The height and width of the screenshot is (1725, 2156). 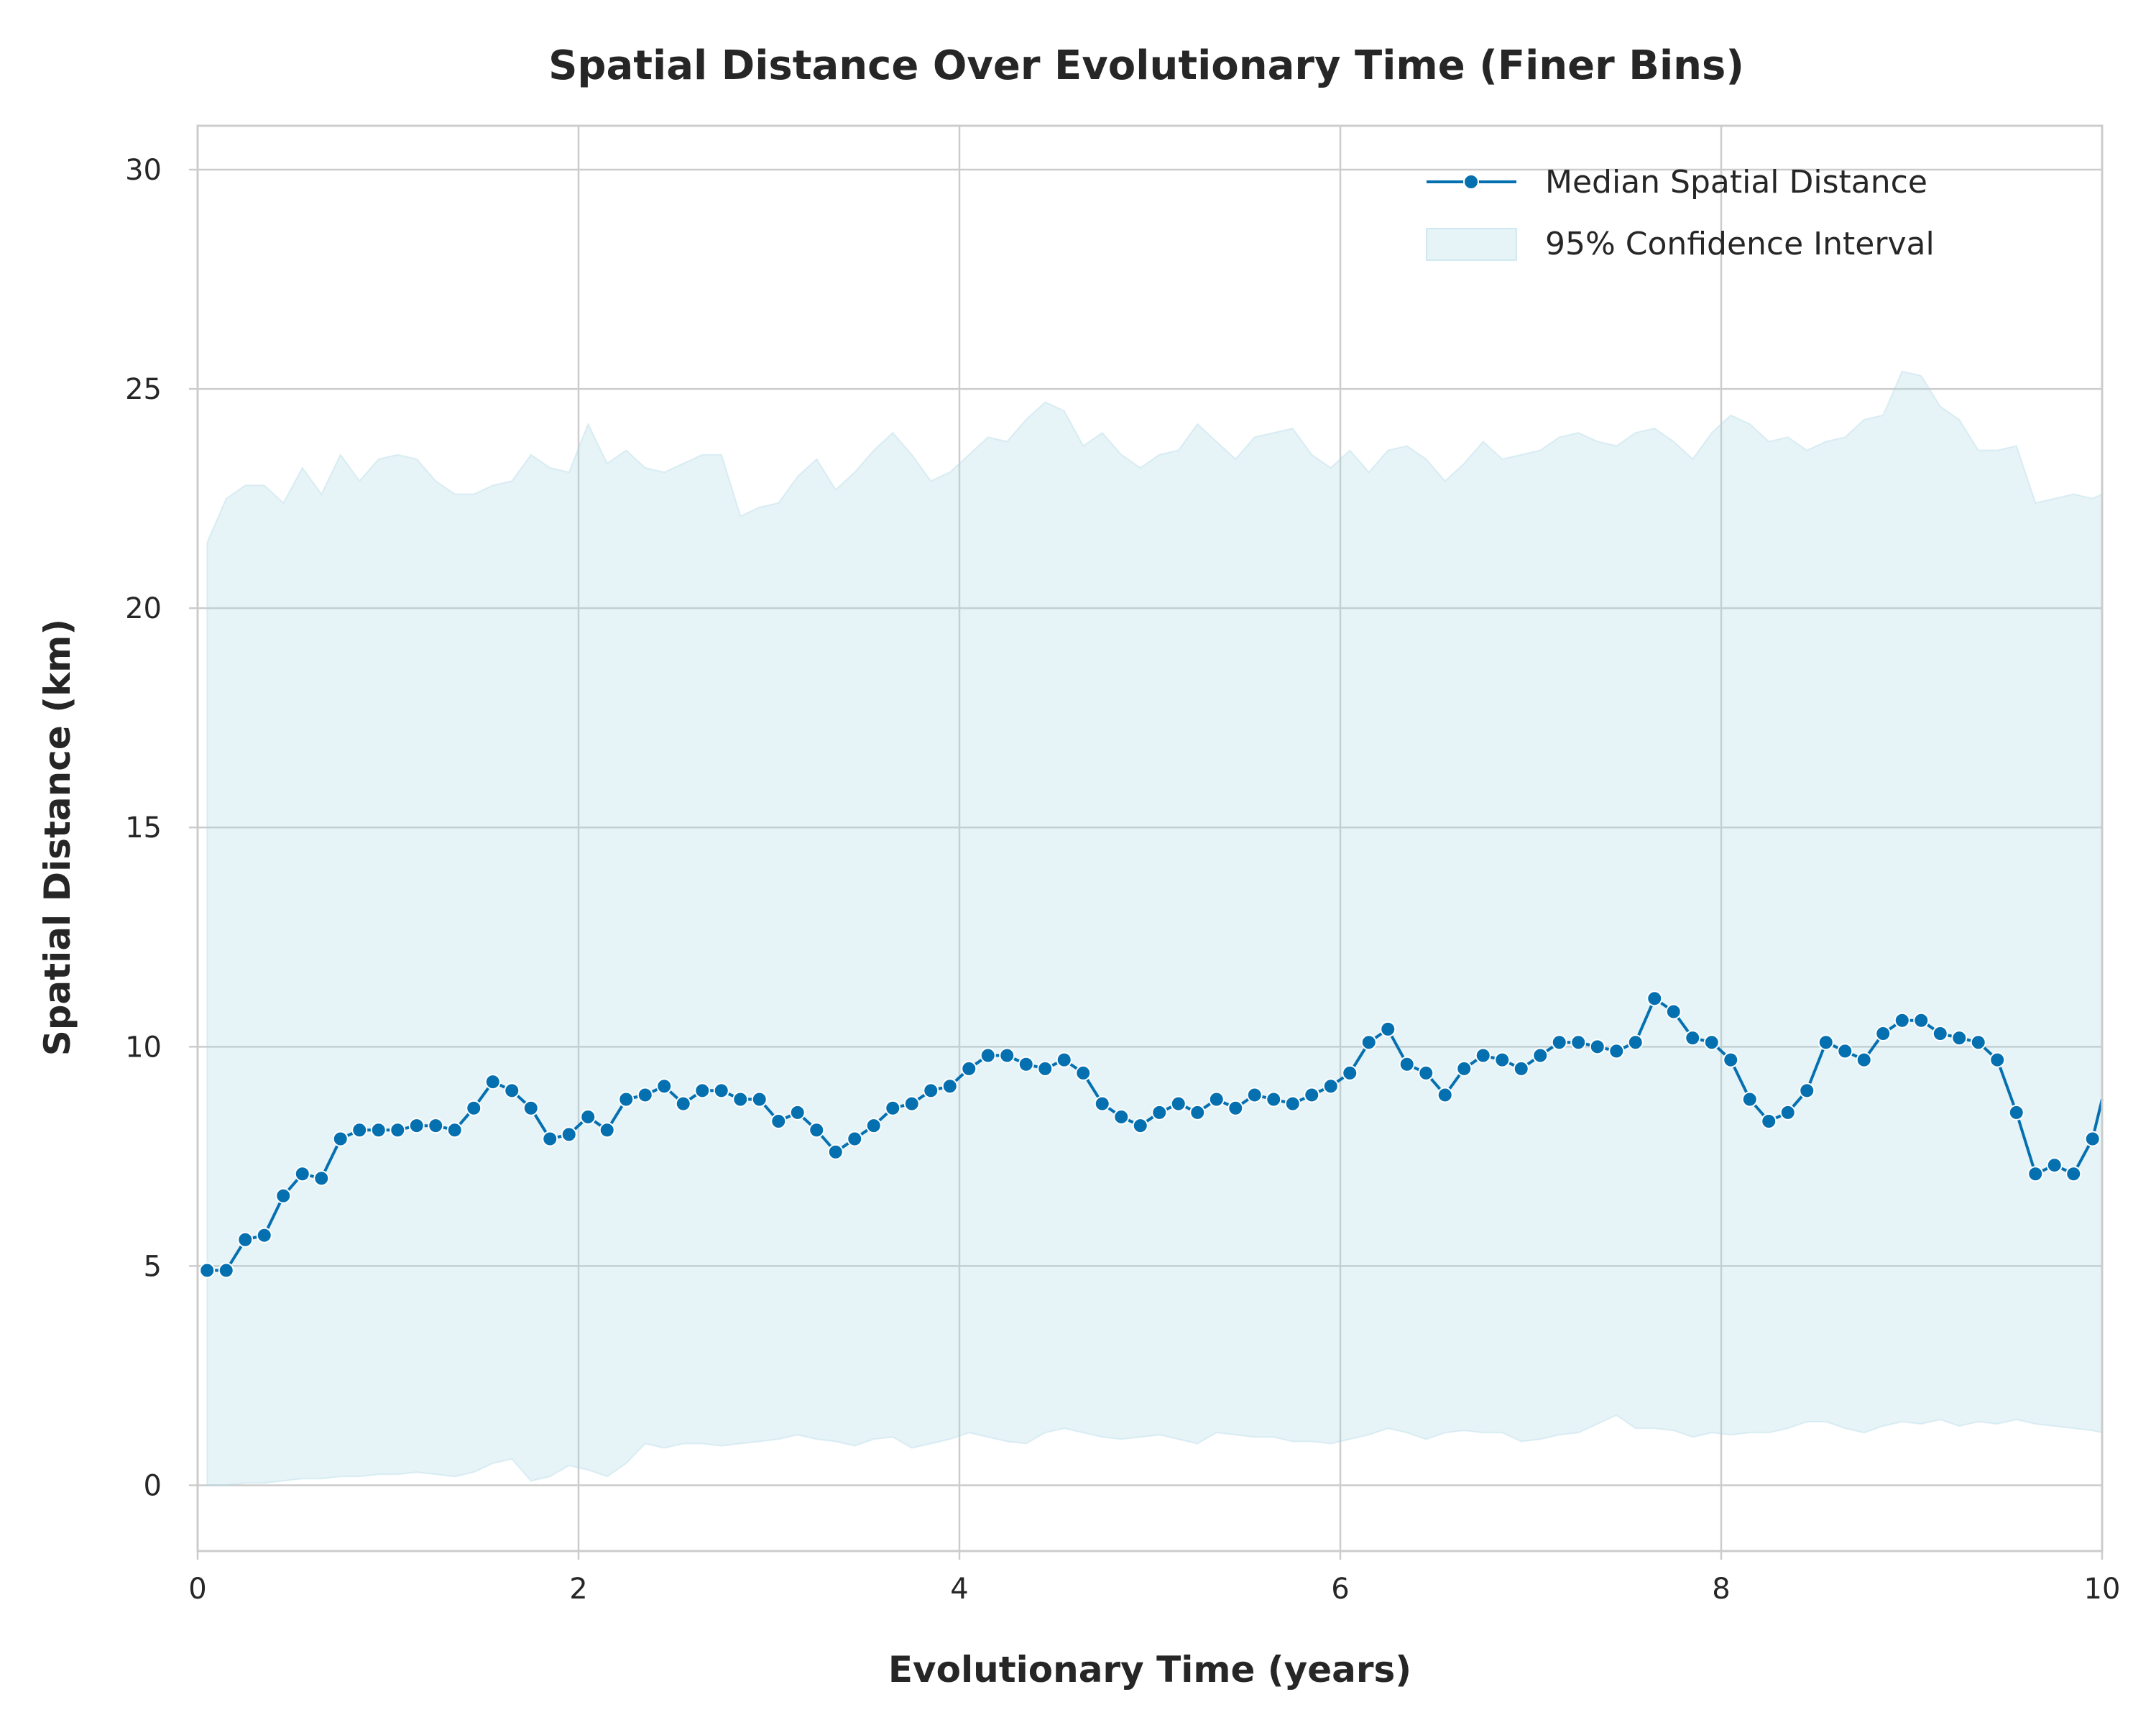 I want to click on y-tick-label: 10, so click(x=143, y=1047).